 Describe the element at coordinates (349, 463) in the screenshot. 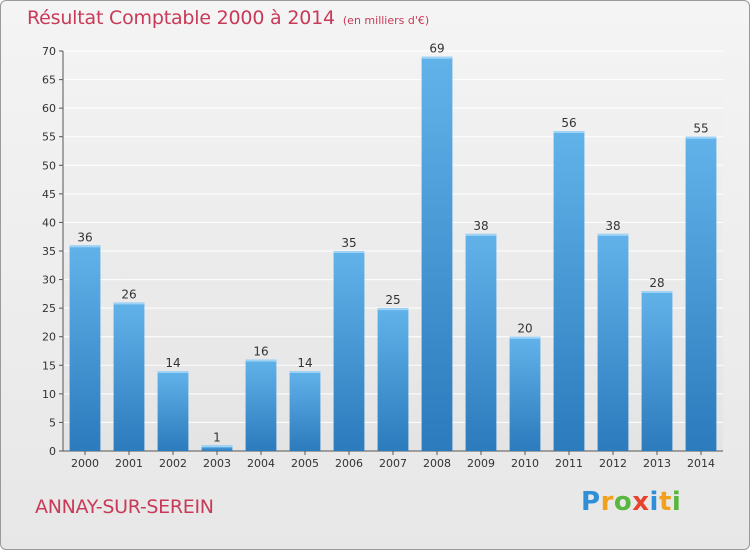

I see `x-tick-label: 2006` at that location.